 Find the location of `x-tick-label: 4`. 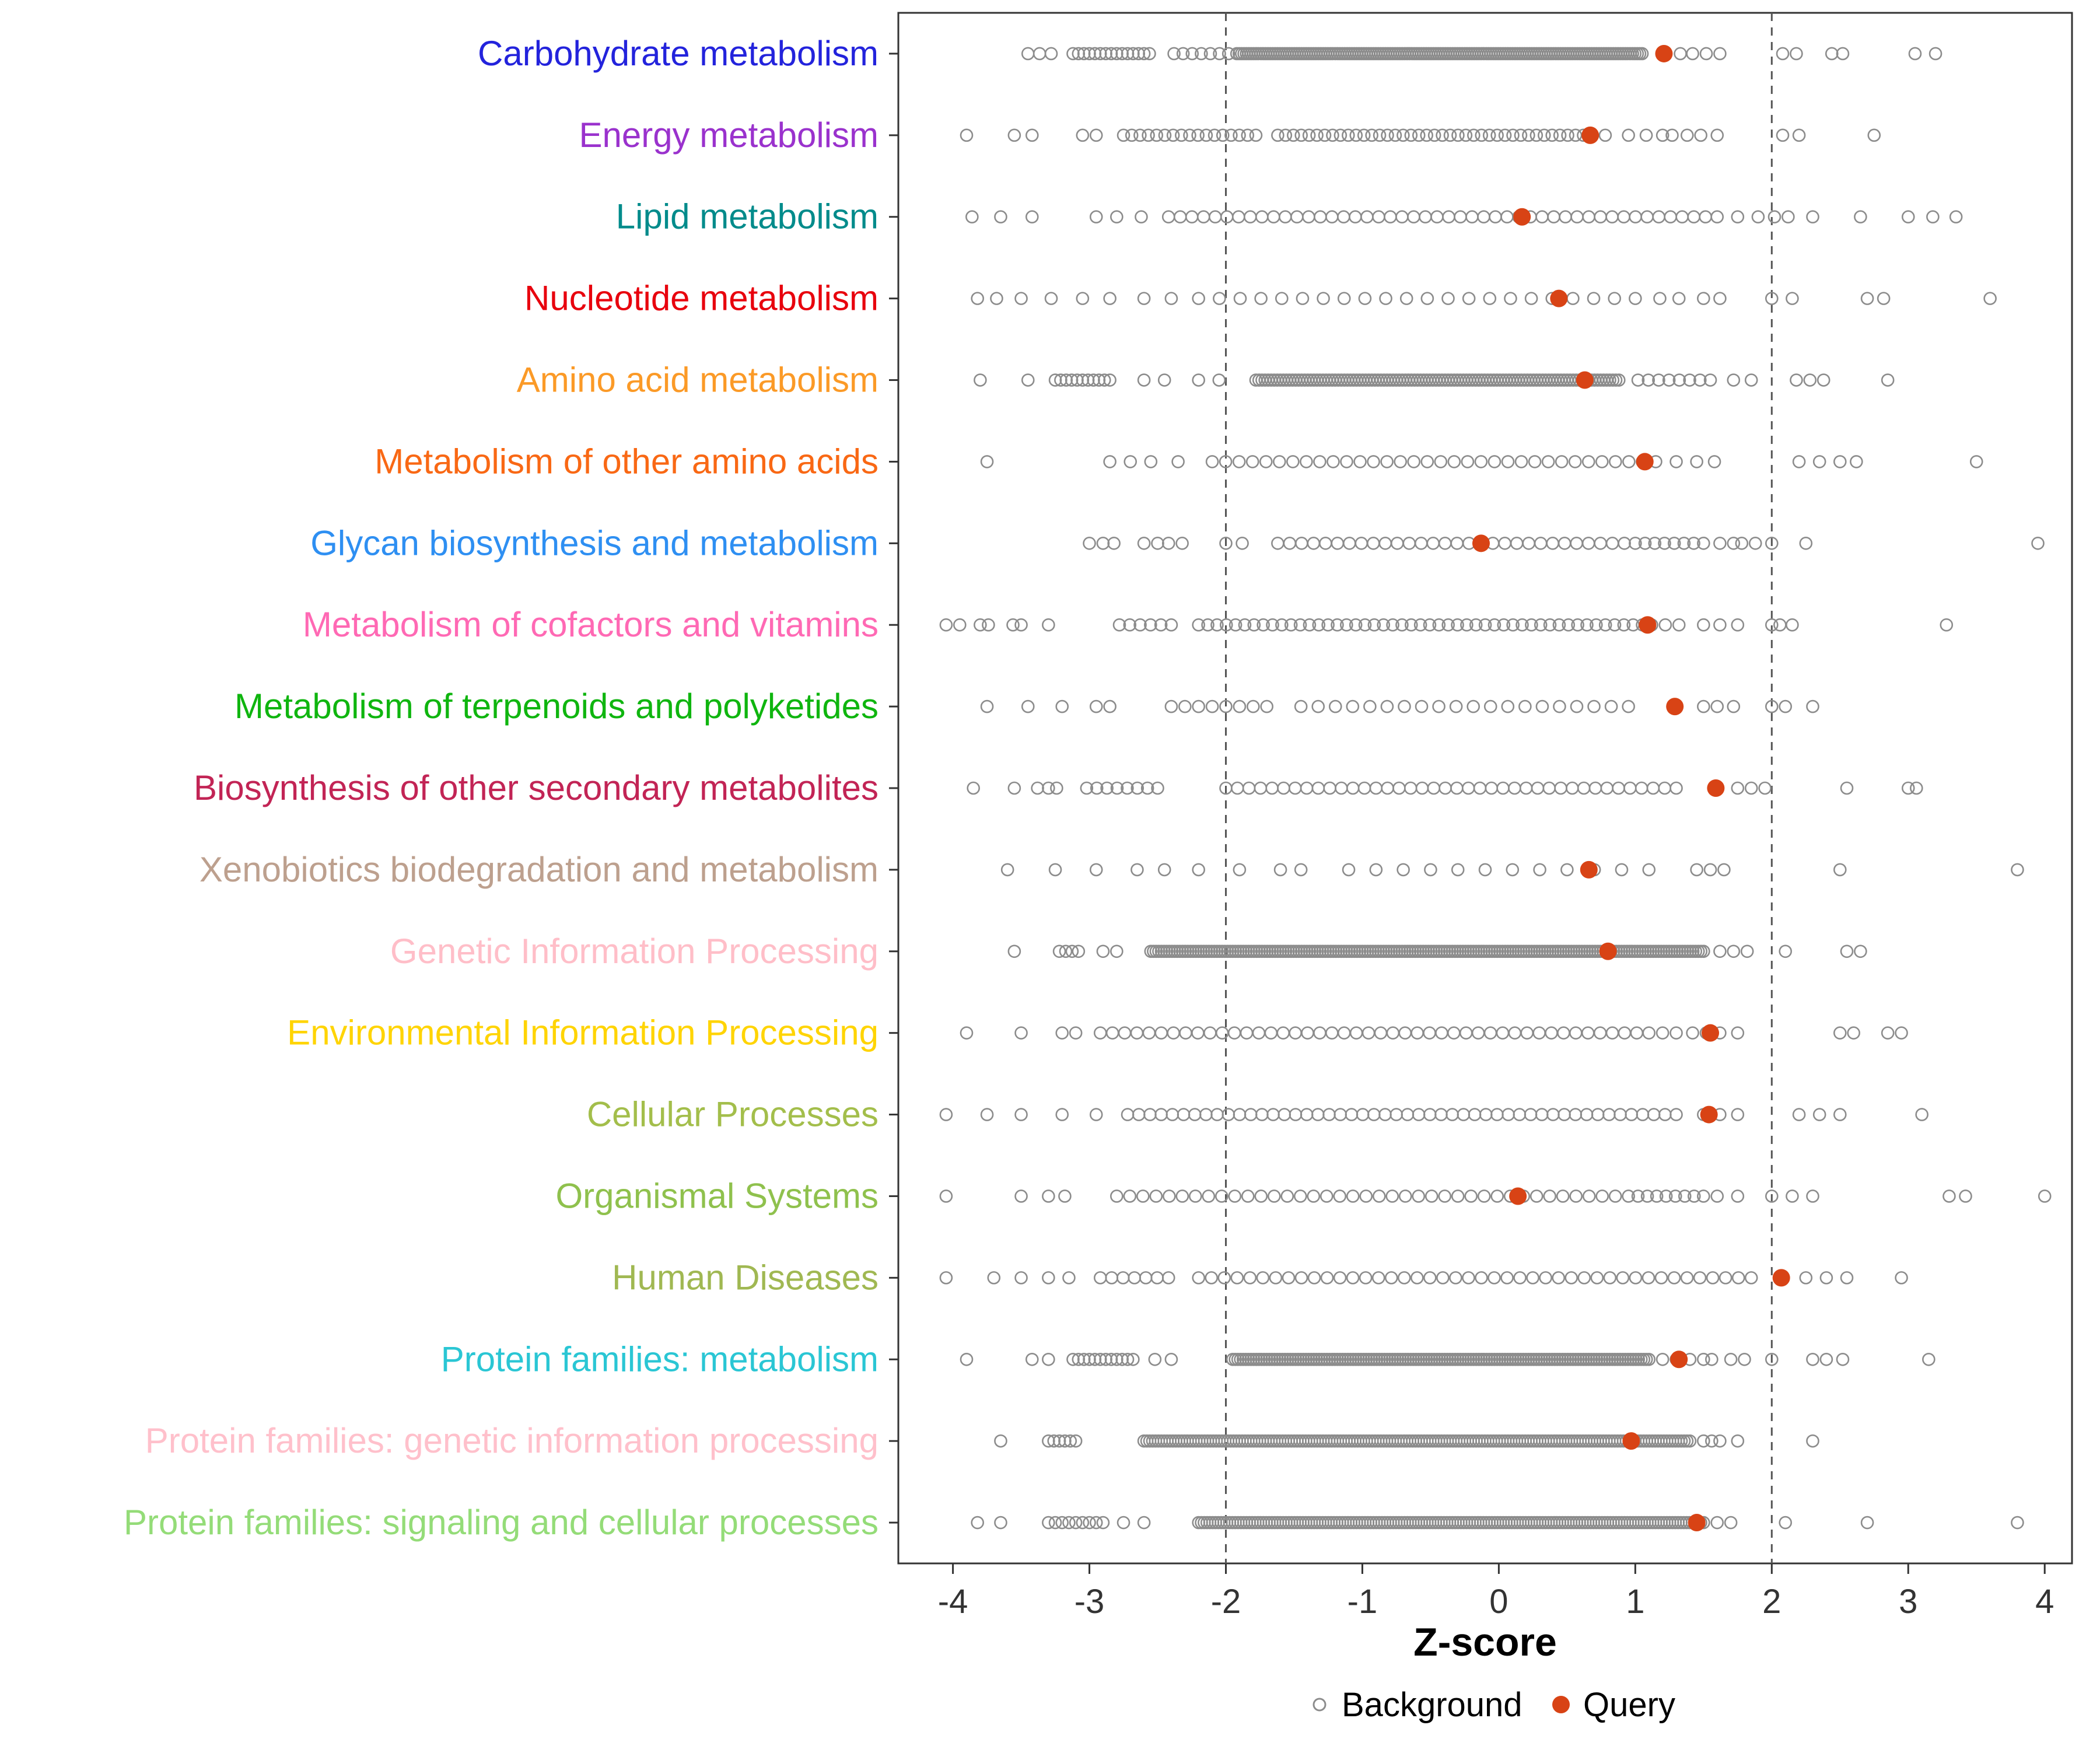

x-tick-label: 4 is located at coordinates (2044, 1602).